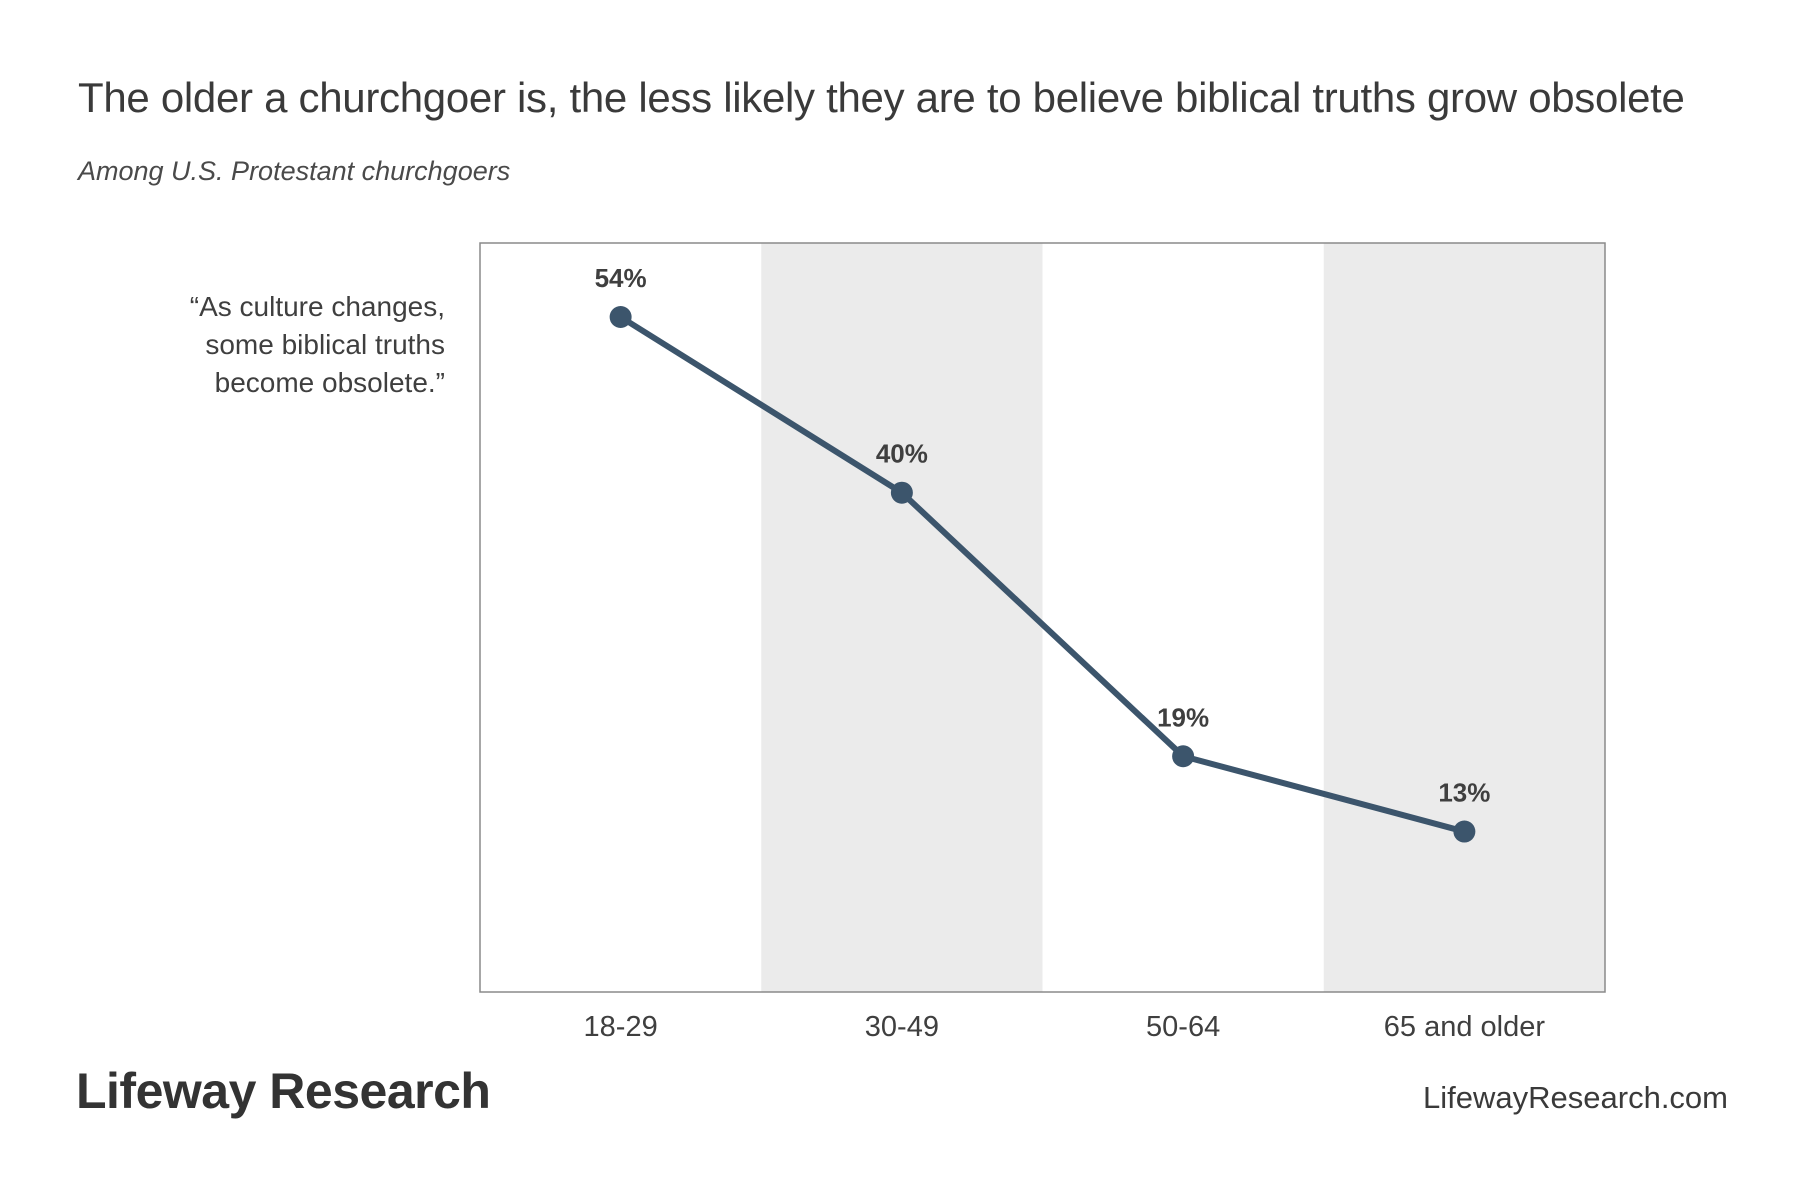 The height and width of the screenshot is (1200, 1800). Describe the element at coordinates (1065, 1027) in the screenshot. I see `x-axis-ticks: 18-29 30-49 50-64 65 and older` at that location.